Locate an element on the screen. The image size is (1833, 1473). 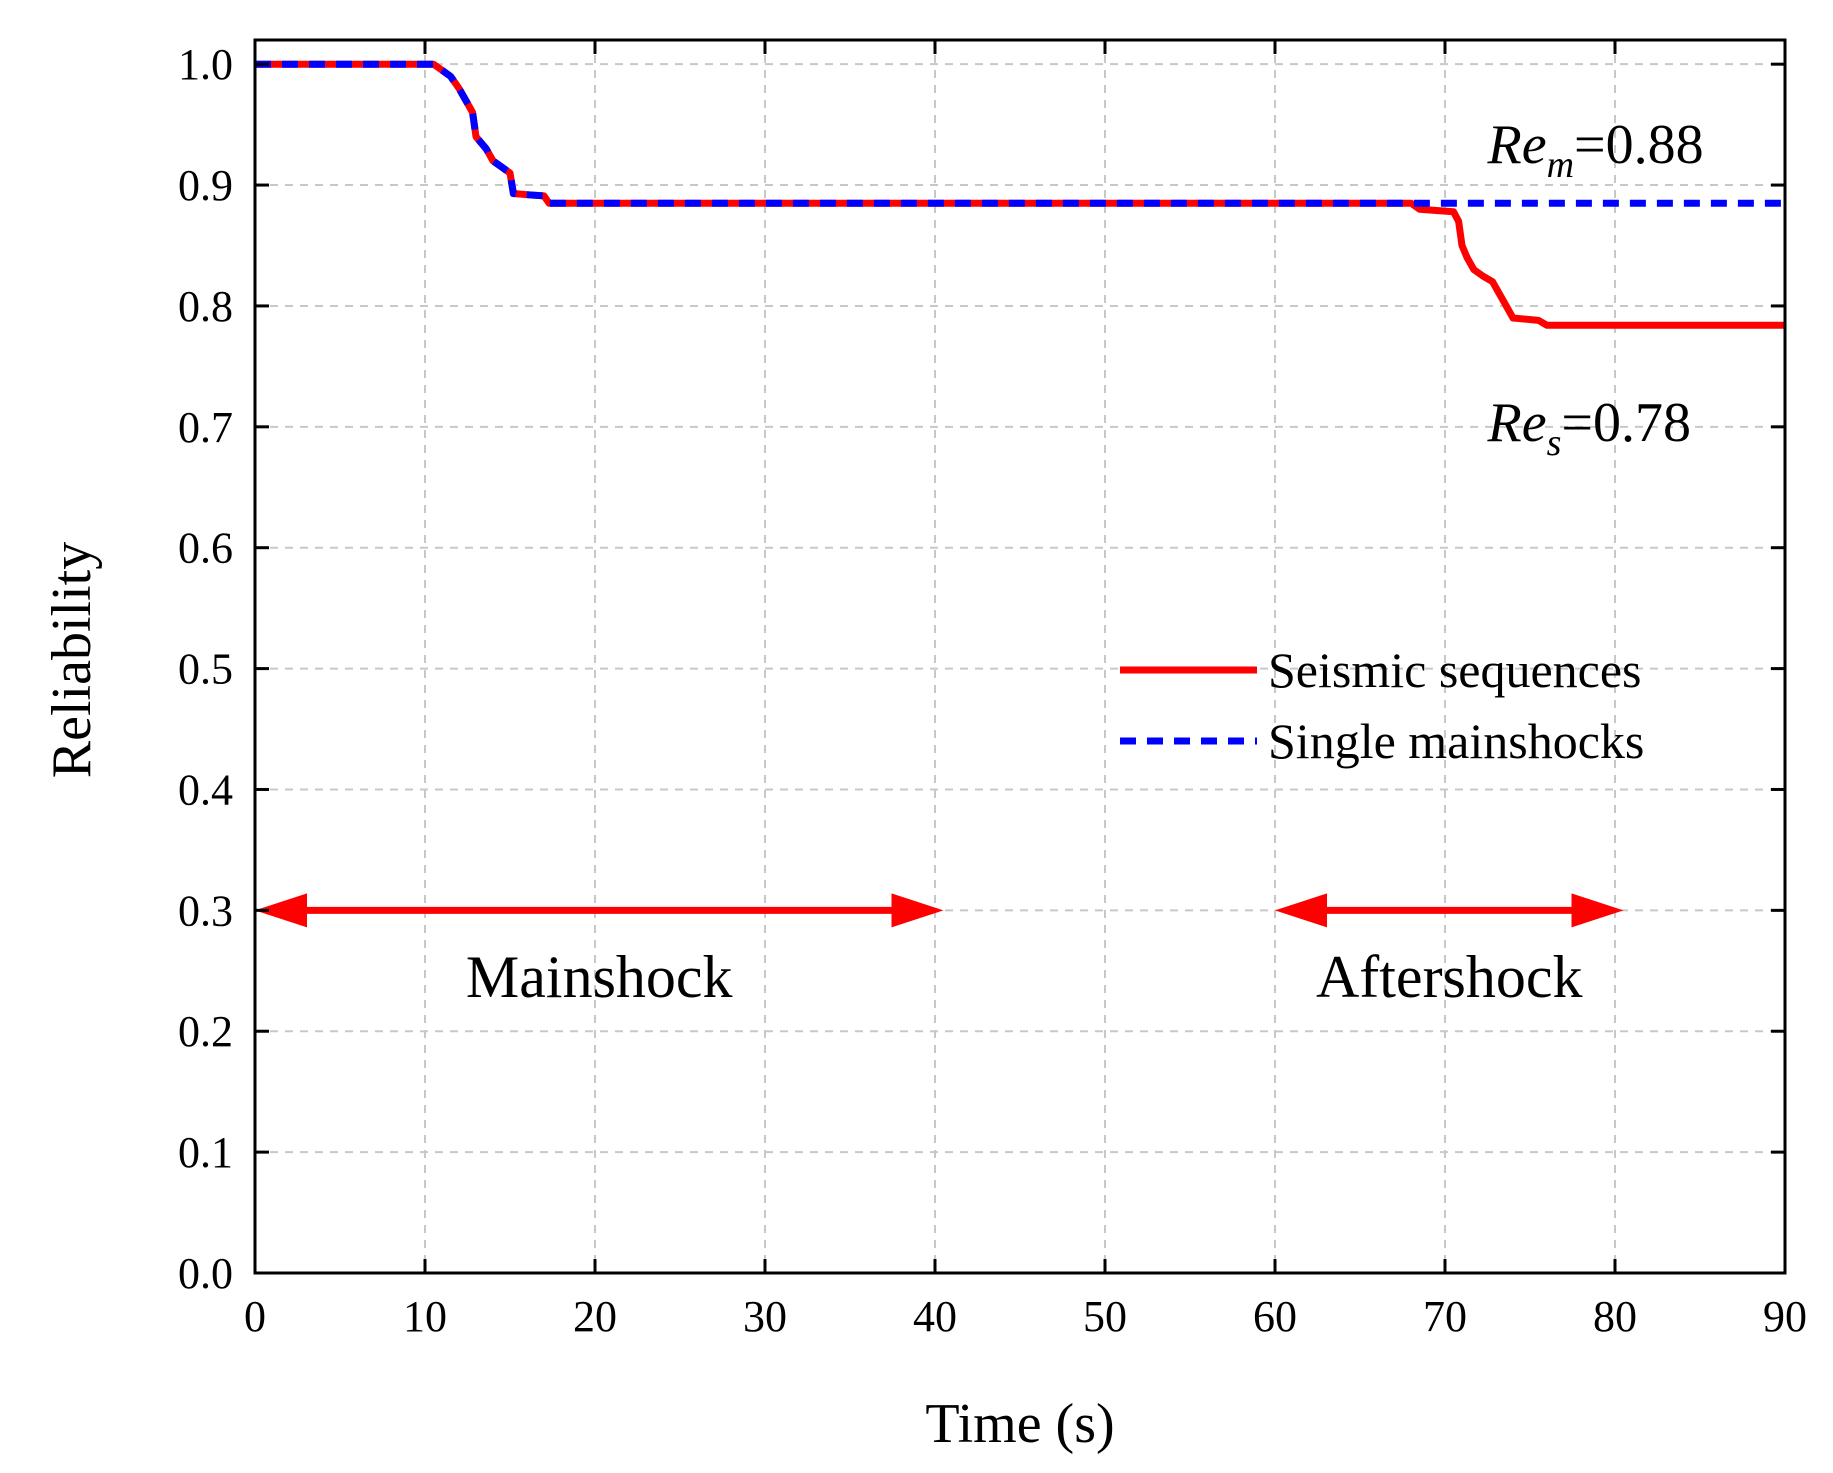
x-tick-label: 60 is located at coordinates (1275, 1316).